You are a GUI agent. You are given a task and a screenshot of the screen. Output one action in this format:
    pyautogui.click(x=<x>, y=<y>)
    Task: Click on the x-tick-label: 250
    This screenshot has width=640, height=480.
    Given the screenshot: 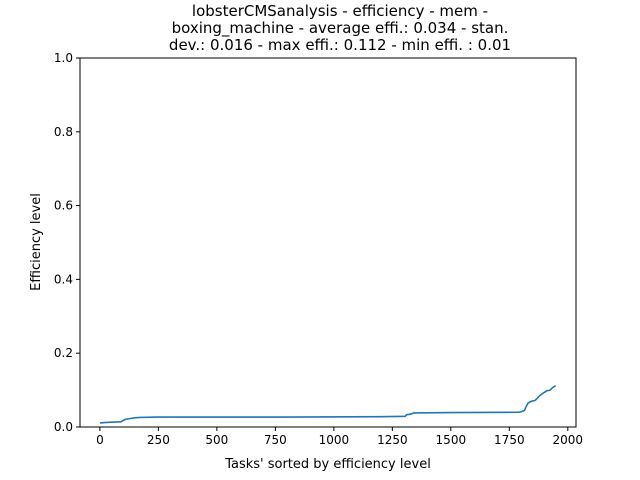 What is the action you would take?
    pyautogui.click(x=158, y=440)
    